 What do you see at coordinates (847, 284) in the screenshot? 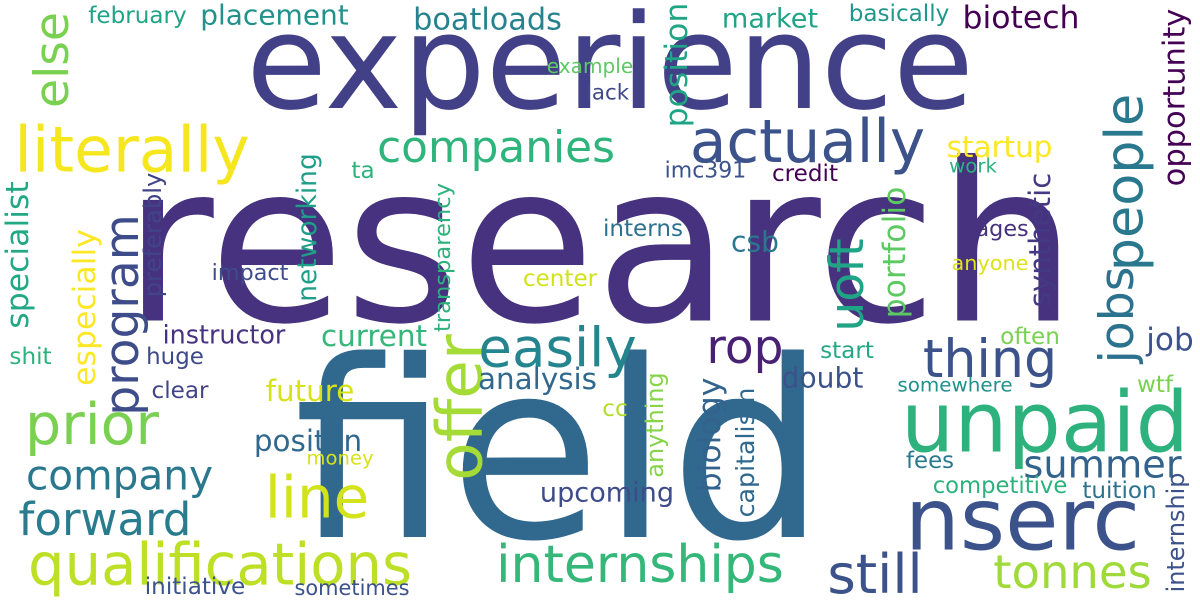
I see `word-uoft: uoft` at bounding box center [847, 284].